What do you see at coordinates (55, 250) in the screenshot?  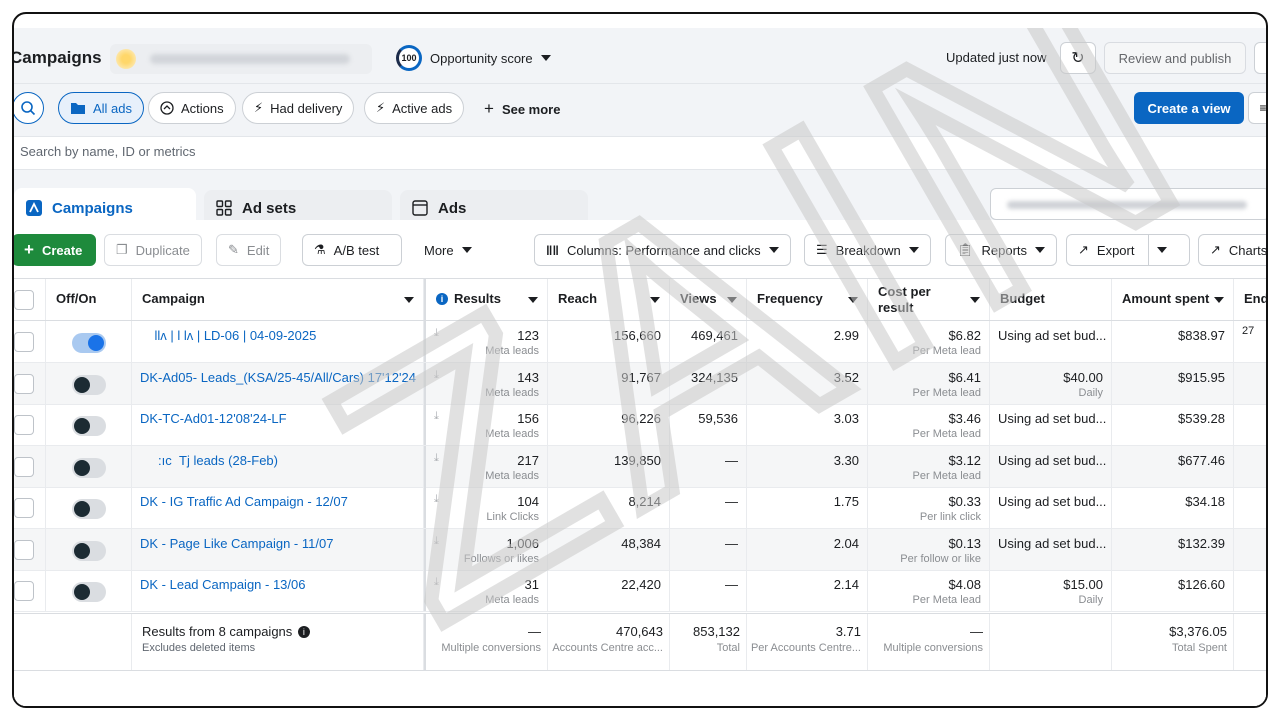 I see `create-button: + Create` at bounding box center [55, 250].